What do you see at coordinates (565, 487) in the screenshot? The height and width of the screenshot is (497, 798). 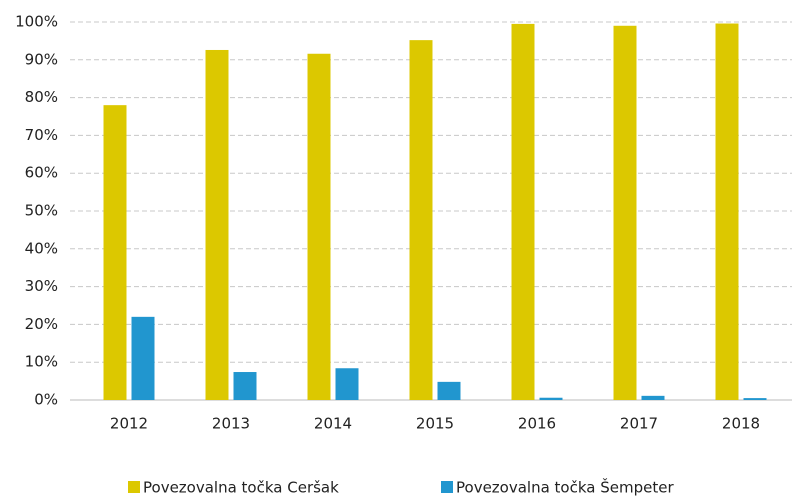 I see `legend-label: Povezovalna točka Šempeter` at bounding box center [565, 487].